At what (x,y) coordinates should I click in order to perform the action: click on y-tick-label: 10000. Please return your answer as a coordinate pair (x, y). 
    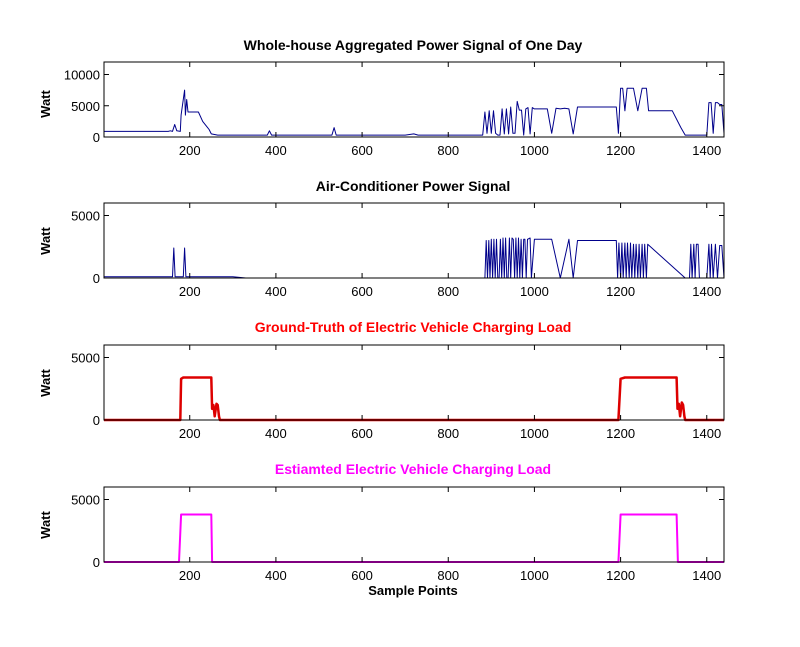
    Looking at the image, I should click on (82, 75).